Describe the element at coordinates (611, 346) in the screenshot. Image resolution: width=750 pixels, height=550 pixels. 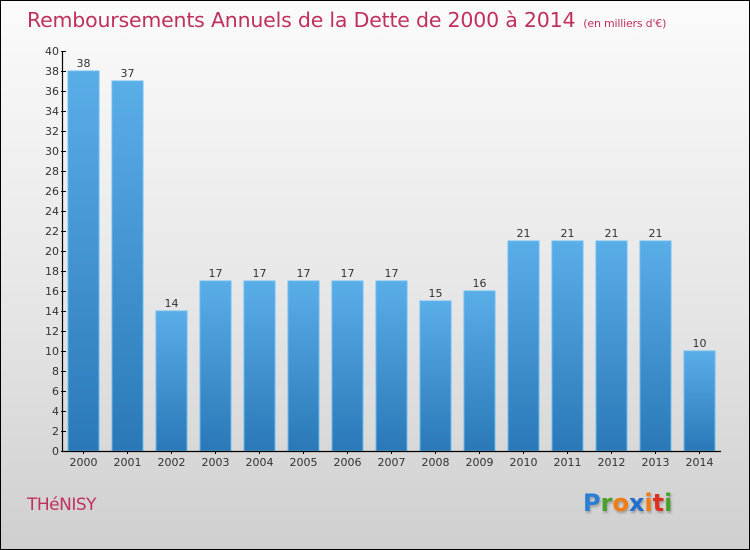
I see `bar-2012` at that location.